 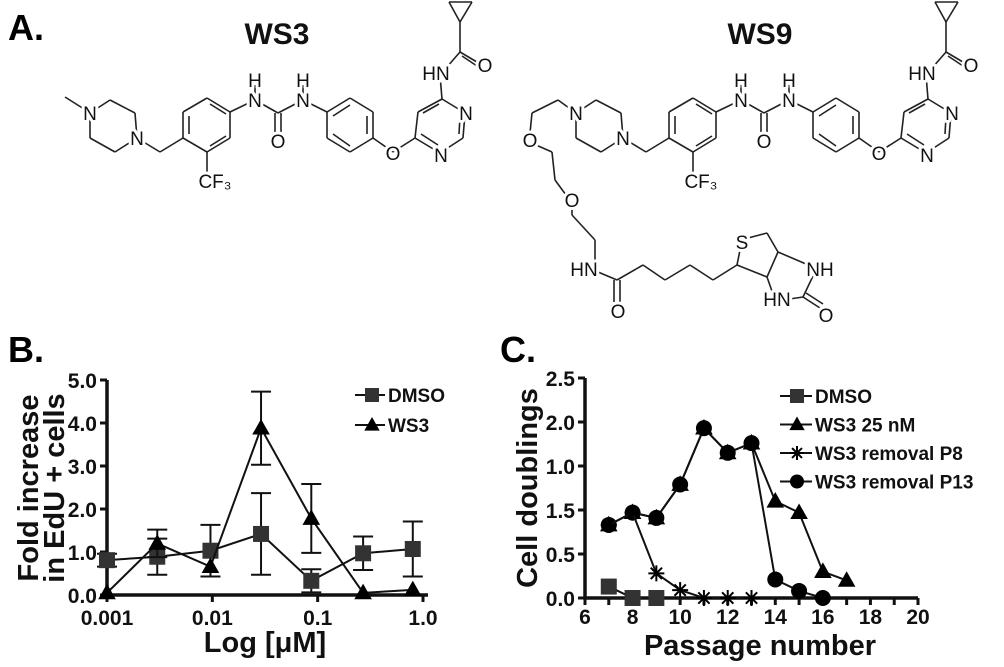 What do you see at coordinates (889, 454) in the screenshot?
I see `legend-label: WS3 removal P8` at bounding box center [889, 454].